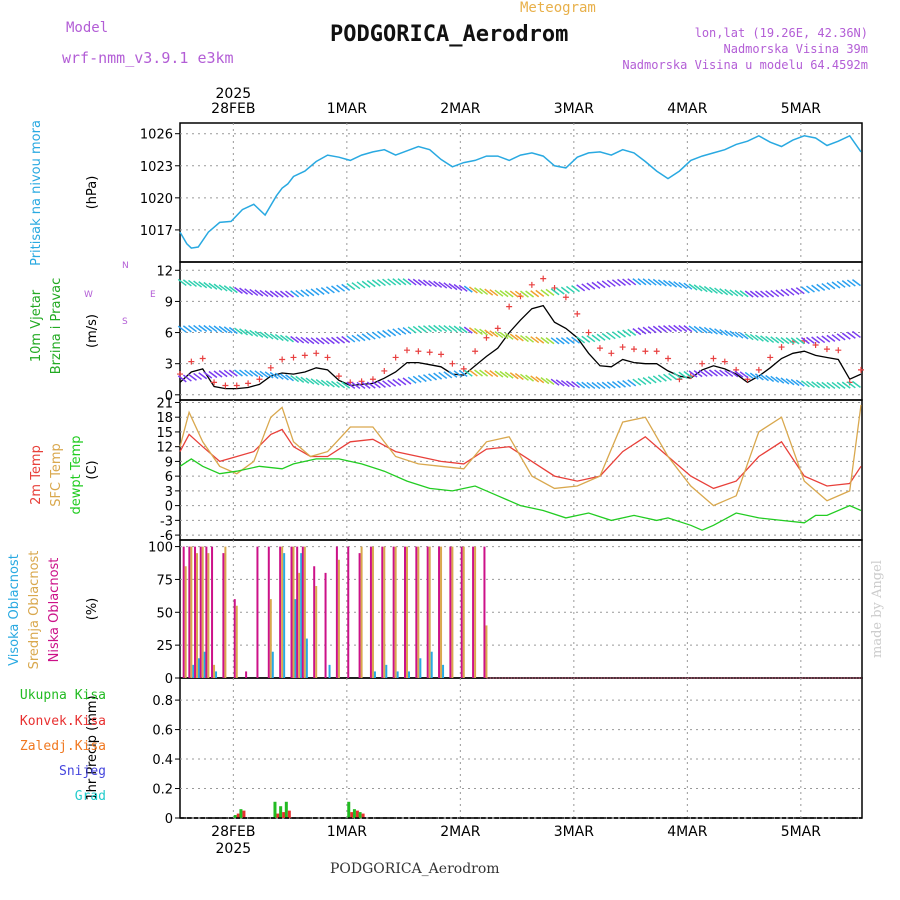 The height and width of the screenshot is (900, 900). I want to click on x-tick-label-top: 5MAR, so click(801, 109).